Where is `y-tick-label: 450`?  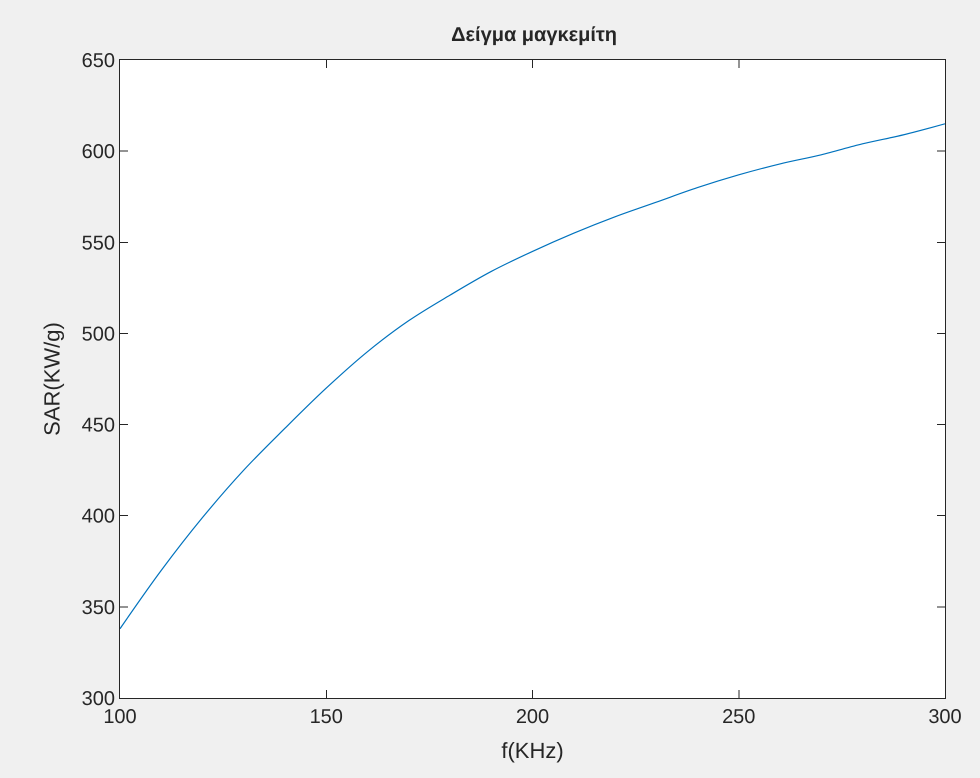 y-tick-label: 450 is located at coordinates (98, 425).